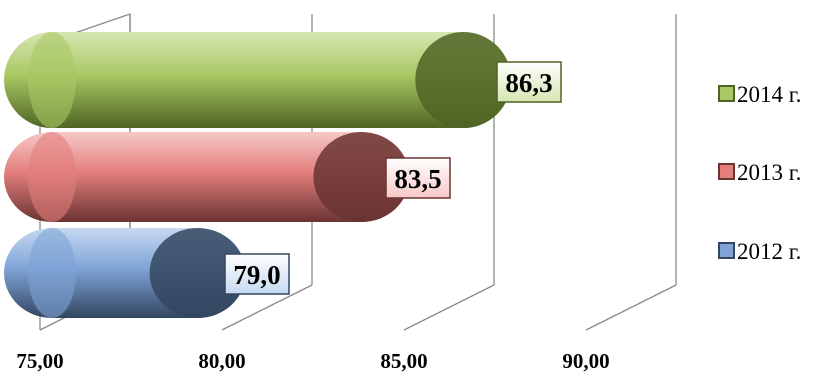 This screenshot has width=833, height=376. What do you see at coordinates (403, 361) in the screenshot?
I see `x-tick-label: 85,00` at bounding box center [403, 361].